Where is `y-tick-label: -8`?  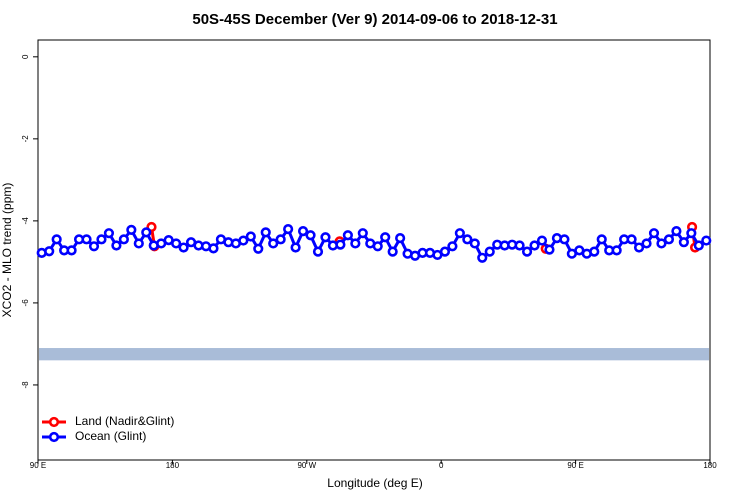 y-tick-label: -8 is located at coordinates (25, 385).